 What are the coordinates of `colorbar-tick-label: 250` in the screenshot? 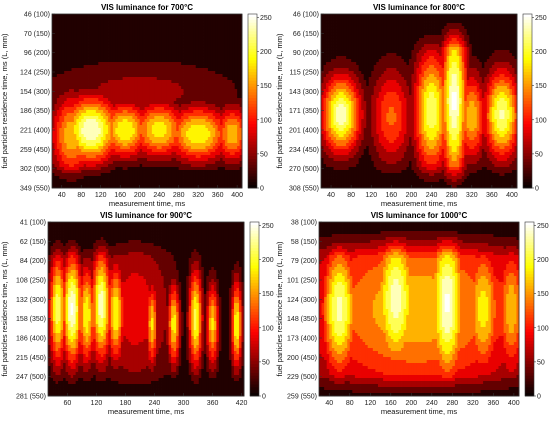 It's located at (266, 18).